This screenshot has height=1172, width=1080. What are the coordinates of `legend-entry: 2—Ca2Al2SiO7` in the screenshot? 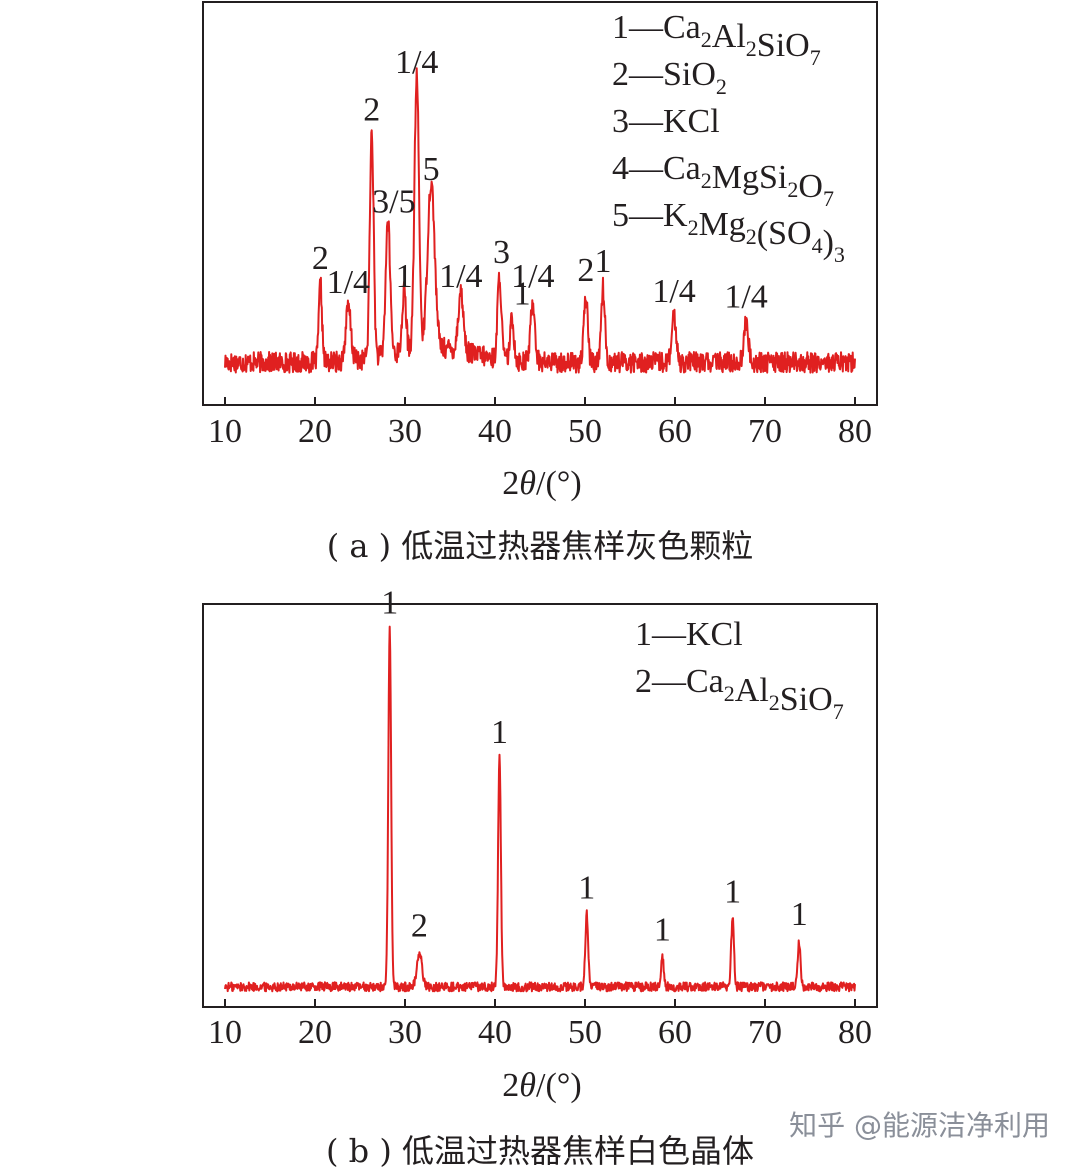 It's located at (739, 693).